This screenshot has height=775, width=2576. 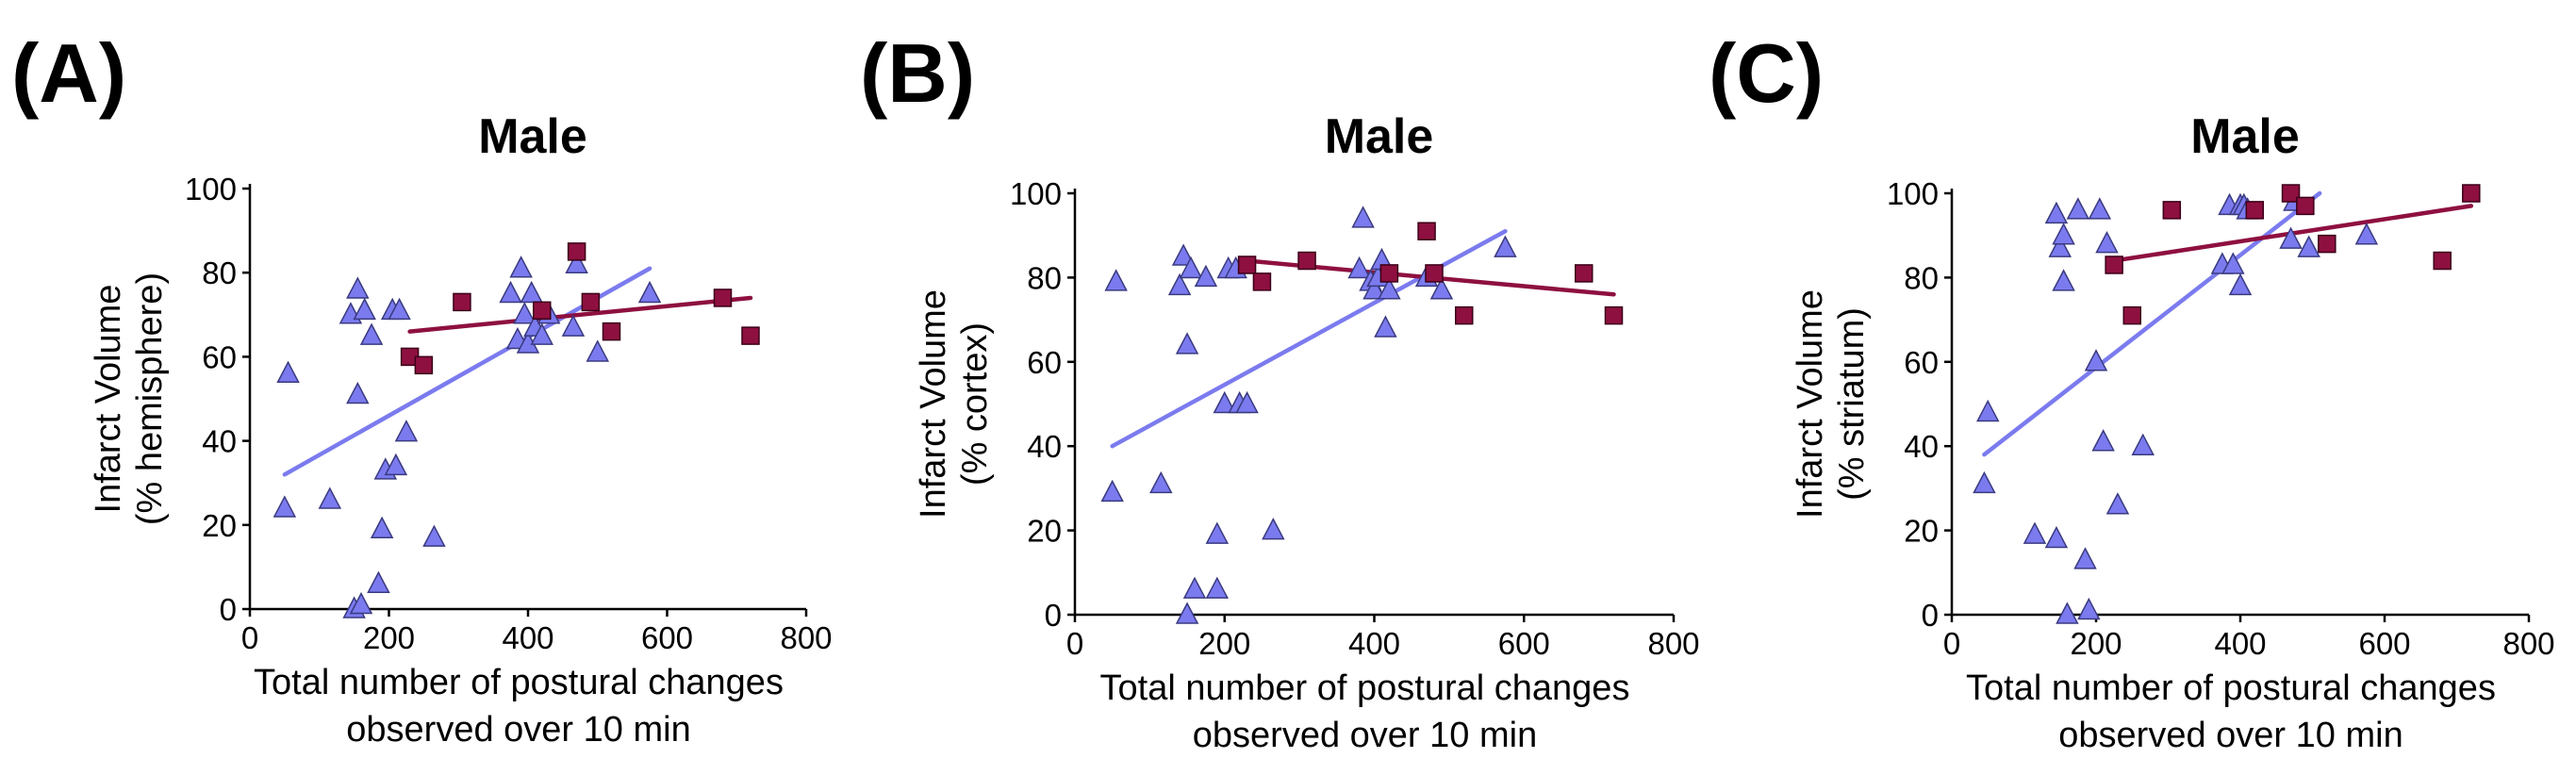 I want to click on x-tick-label: 0, so click(x=1074, y=643).